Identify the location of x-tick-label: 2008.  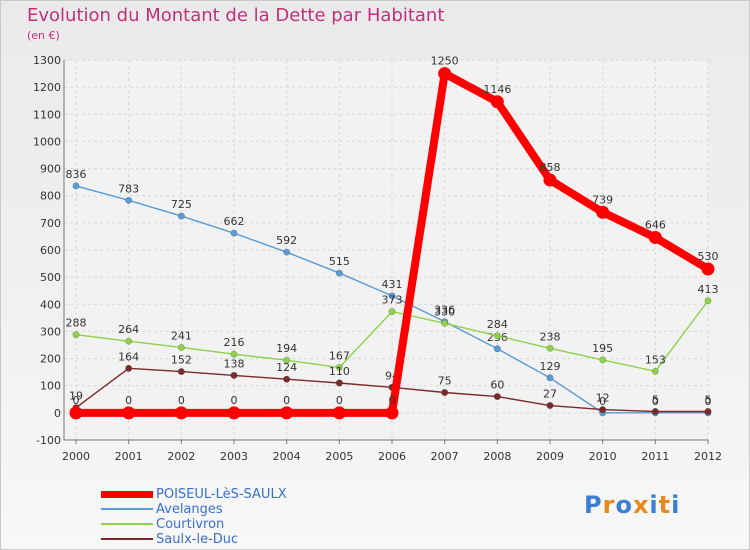
(497, 456).